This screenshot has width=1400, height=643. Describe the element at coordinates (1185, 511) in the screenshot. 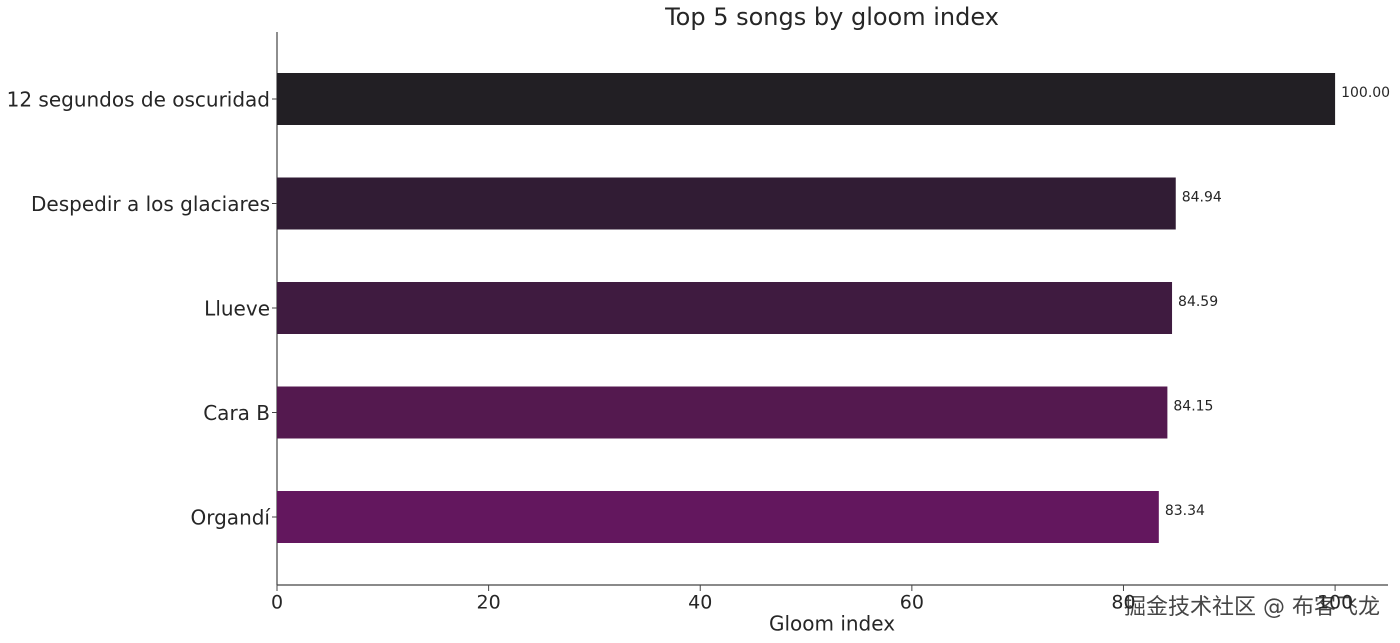

I see `value-label: 83.34` at that location.